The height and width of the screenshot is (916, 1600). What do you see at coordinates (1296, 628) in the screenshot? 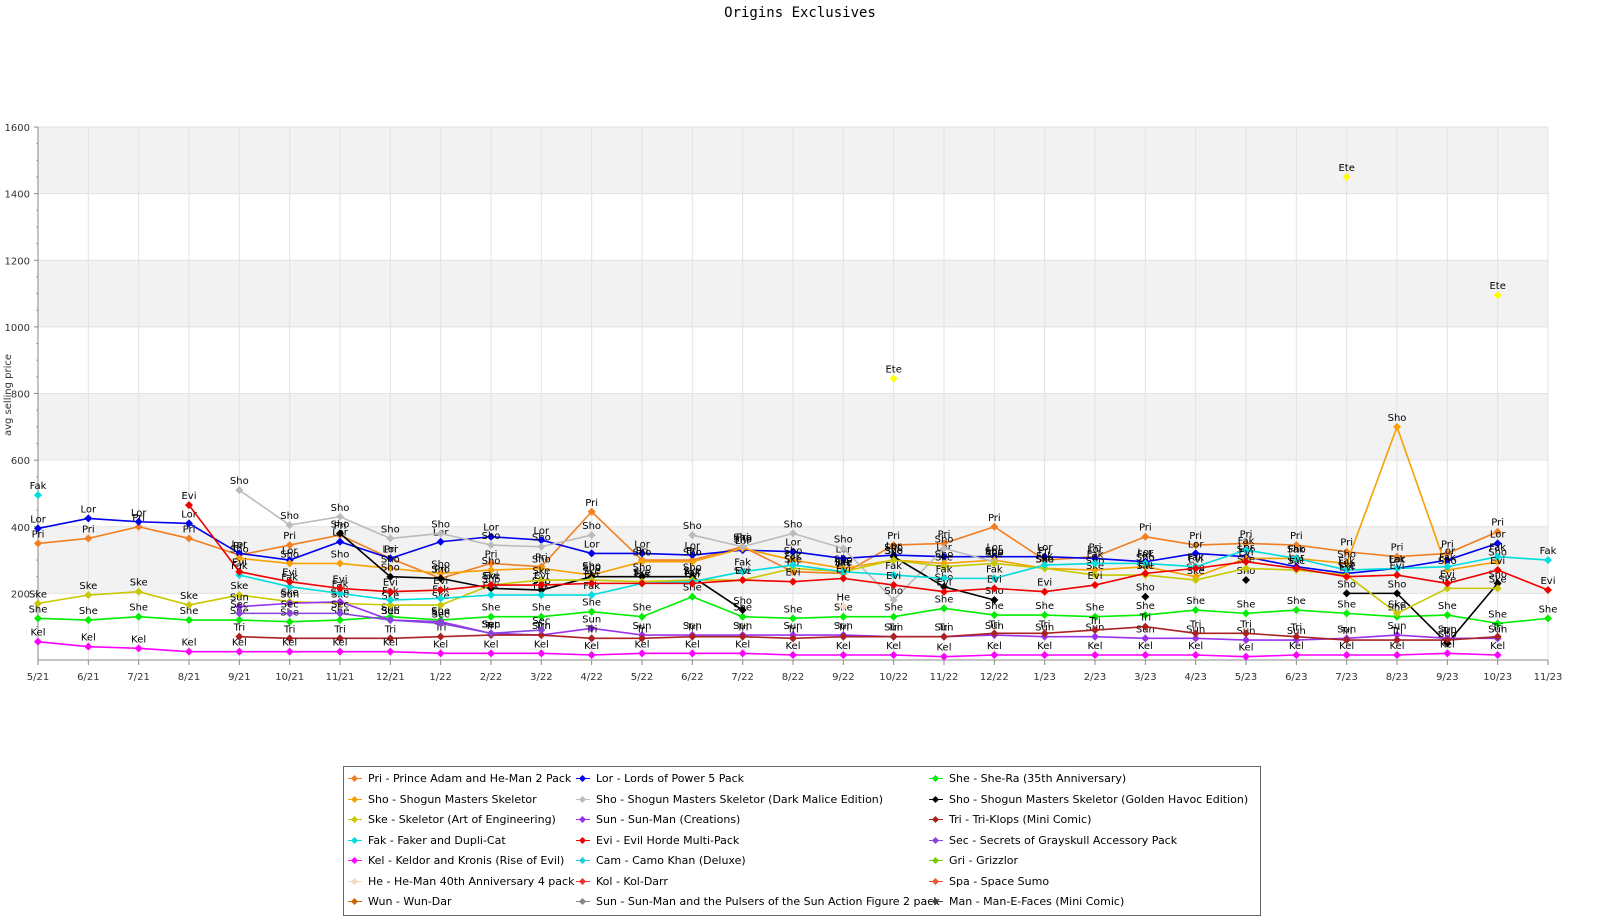
I see `data-label: Tri` at bounding box center [1296, 628].